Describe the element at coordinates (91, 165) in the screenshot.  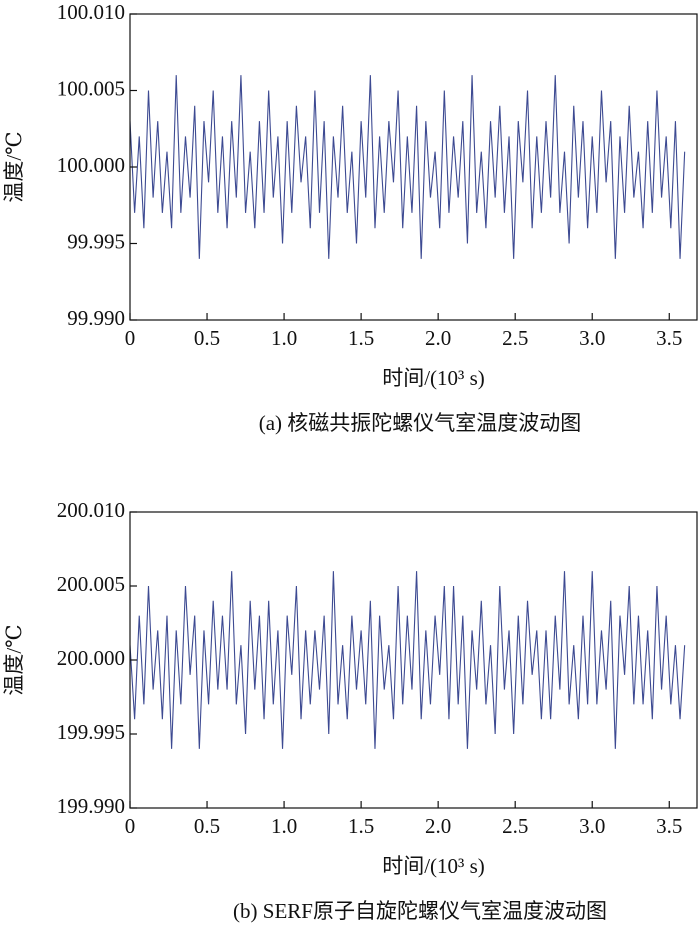
I see `y-tick-label: 100.000` at that location.